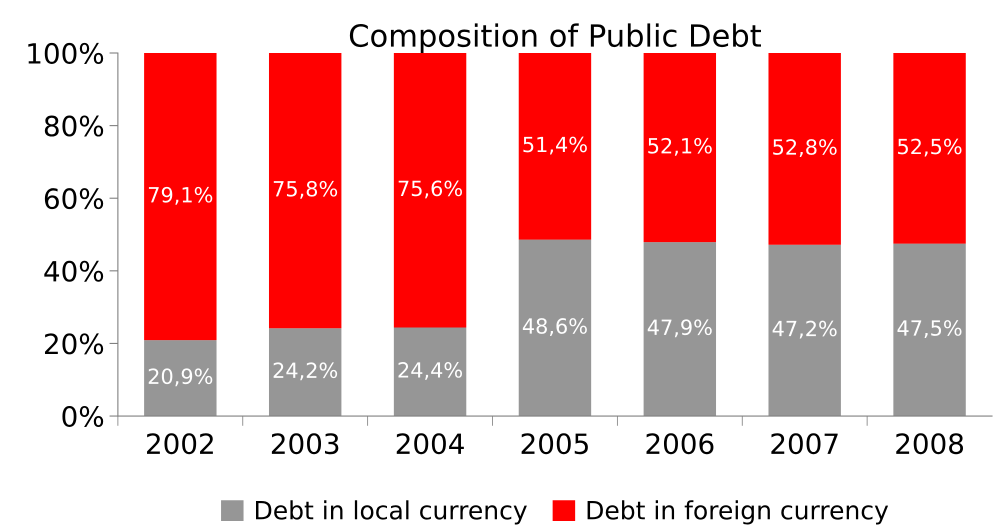 The height and width of the screenshot is (530, 999). I want to click on data-label: 20,9%, so click(180, 377).